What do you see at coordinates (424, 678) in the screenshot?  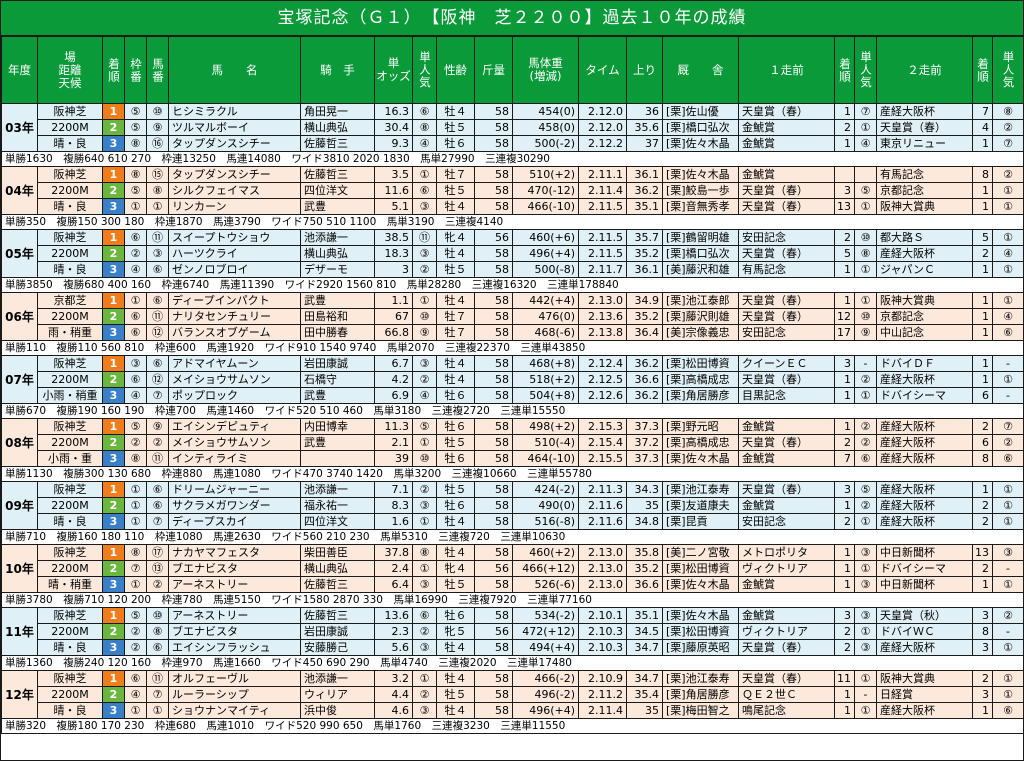 I see `popularity: ①` at bounding box center [424, 678].